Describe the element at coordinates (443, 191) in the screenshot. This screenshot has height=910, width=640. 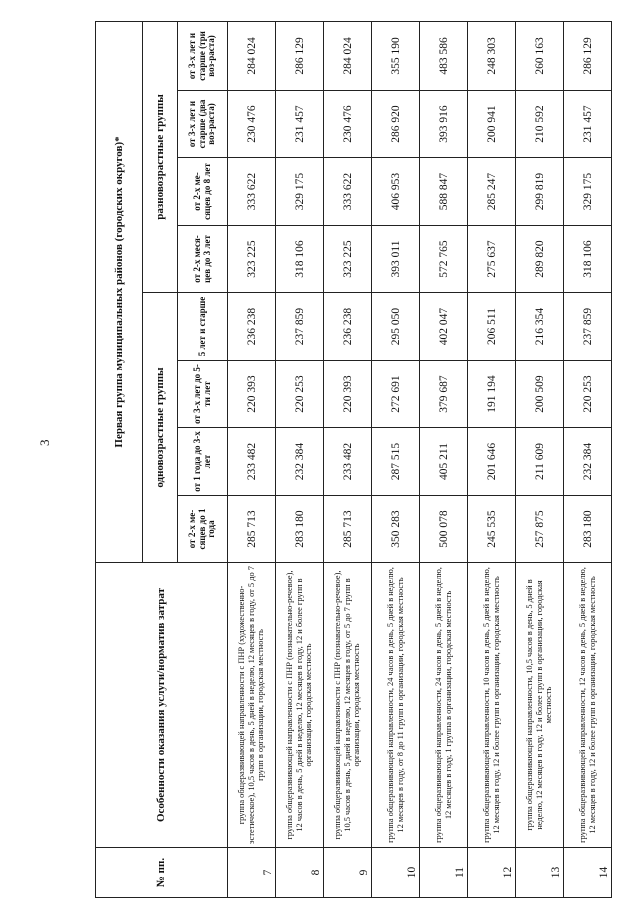
I see `cost-value: 588 847` at that location.